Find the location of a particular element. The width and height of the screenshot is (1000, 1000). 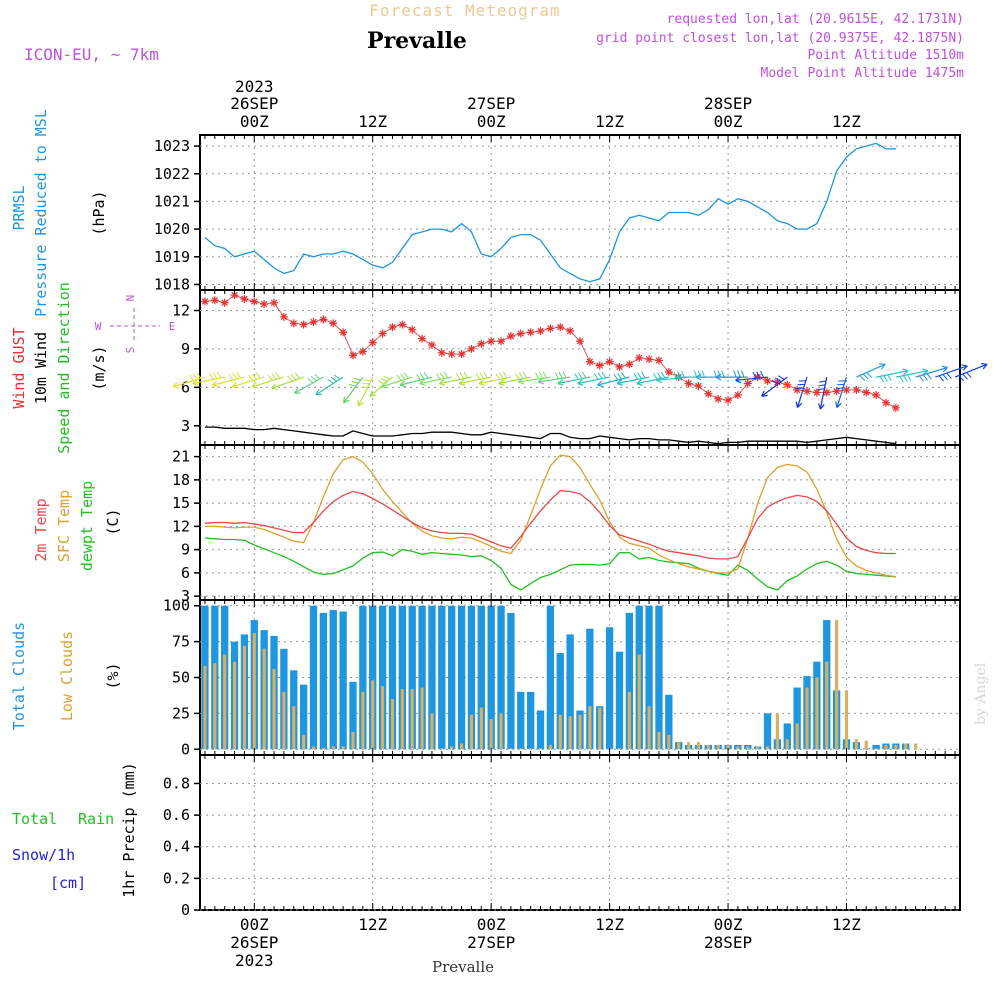

label-wind-unit: (m/s) is located at coordinates (99, 367).